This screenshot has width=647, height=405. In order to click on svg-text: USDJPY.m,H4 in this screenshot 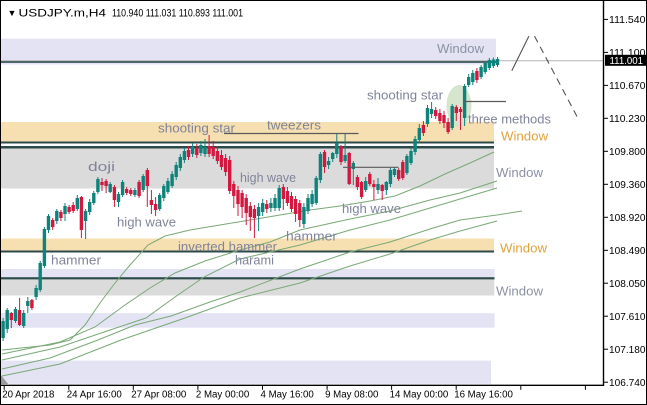, I will do `click(63, 14)`.